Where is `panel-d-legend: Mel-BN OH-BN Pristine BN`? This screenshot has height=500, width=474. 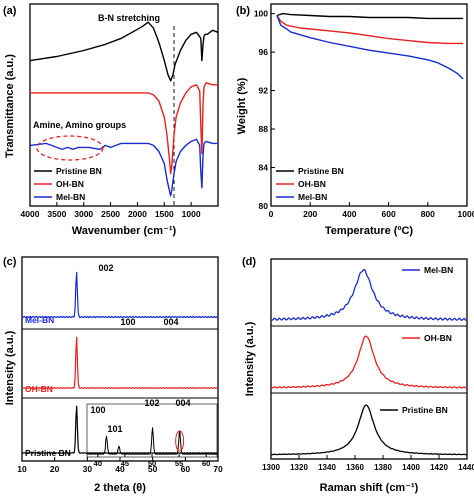 panel-d-legend: Mel-BN OH-BN Pristine BN is located at coordinates (416, 340).